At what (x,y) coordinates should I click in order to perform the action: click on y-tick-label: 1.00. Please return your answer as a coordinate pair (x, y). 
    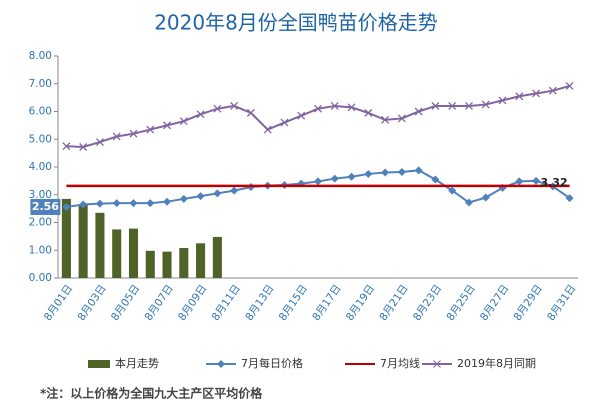
    Looking at the image, I should click on (40, 250).